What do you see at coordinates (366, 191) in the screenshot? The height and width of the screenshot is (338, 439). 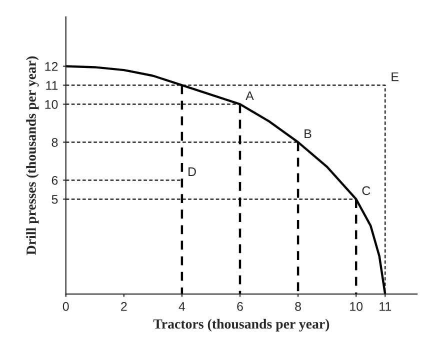 I see `annotation: C` at bounding box center [366, 191].